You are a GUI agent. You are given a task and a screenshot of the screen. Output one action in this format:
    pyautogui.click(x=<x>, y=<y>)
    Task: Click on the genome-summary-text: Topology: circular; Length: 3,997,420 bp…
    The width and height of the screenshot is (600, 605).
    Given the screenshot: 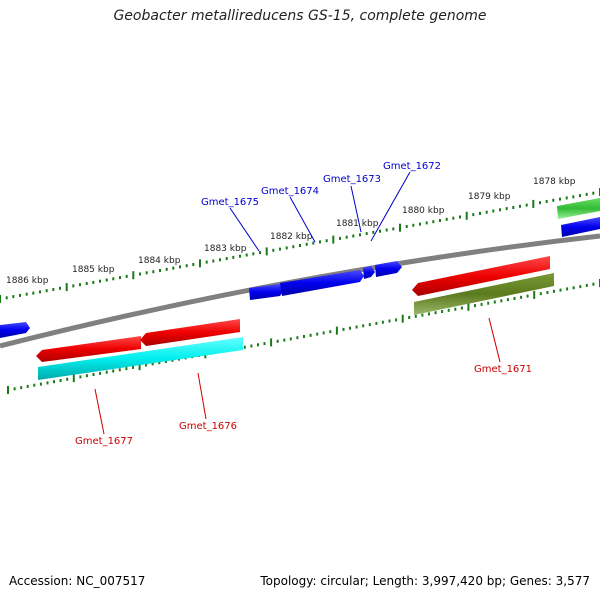 What is the action you would take?
    pyautogui.click(x=425, y=581)
    